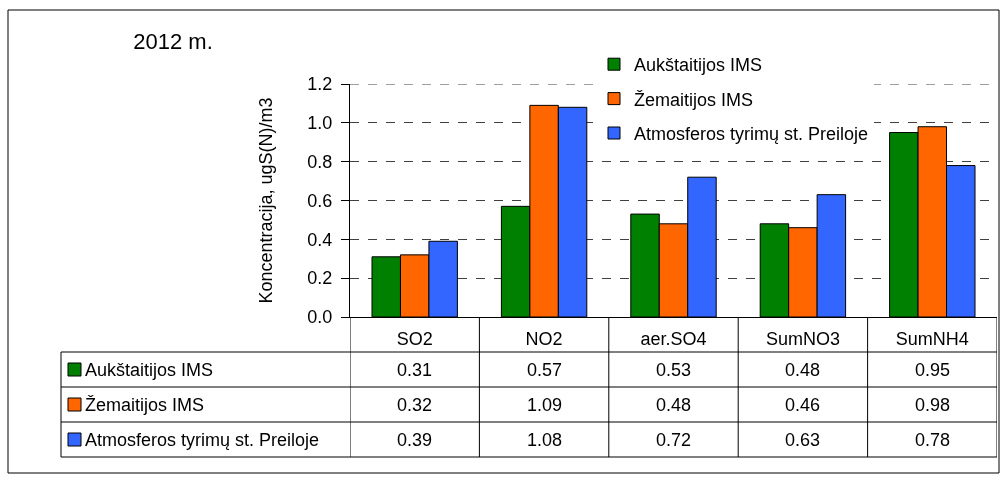  What do you see at coordinates (149, 370) in the screenshot?
I see `text: Aukštaitijos IMS` at bounding box center [149, 370].